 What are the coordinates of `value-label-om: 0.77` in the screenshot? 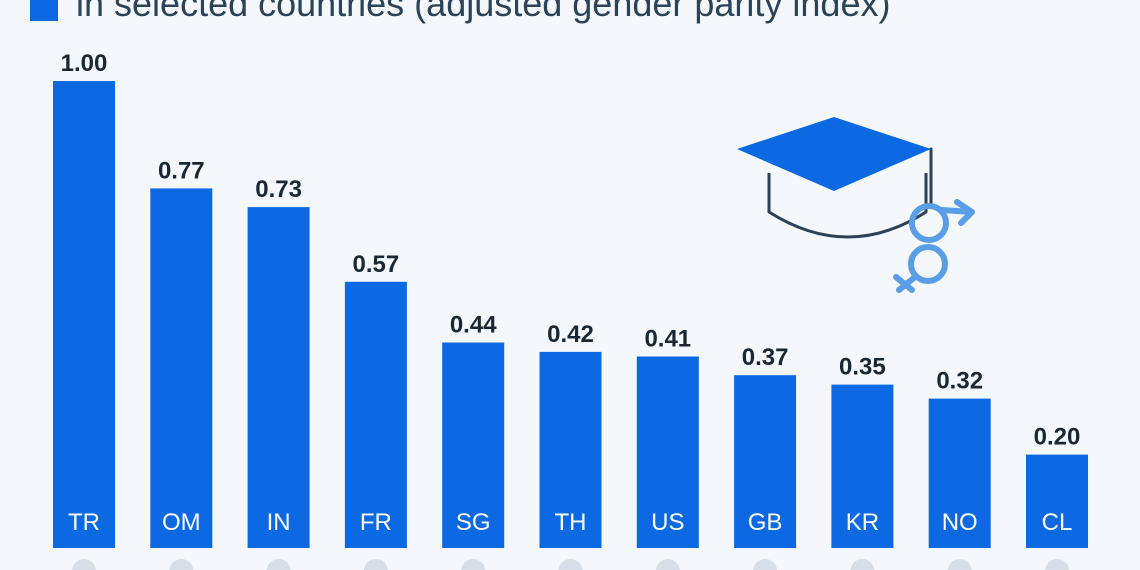 It's located at (181, 170).